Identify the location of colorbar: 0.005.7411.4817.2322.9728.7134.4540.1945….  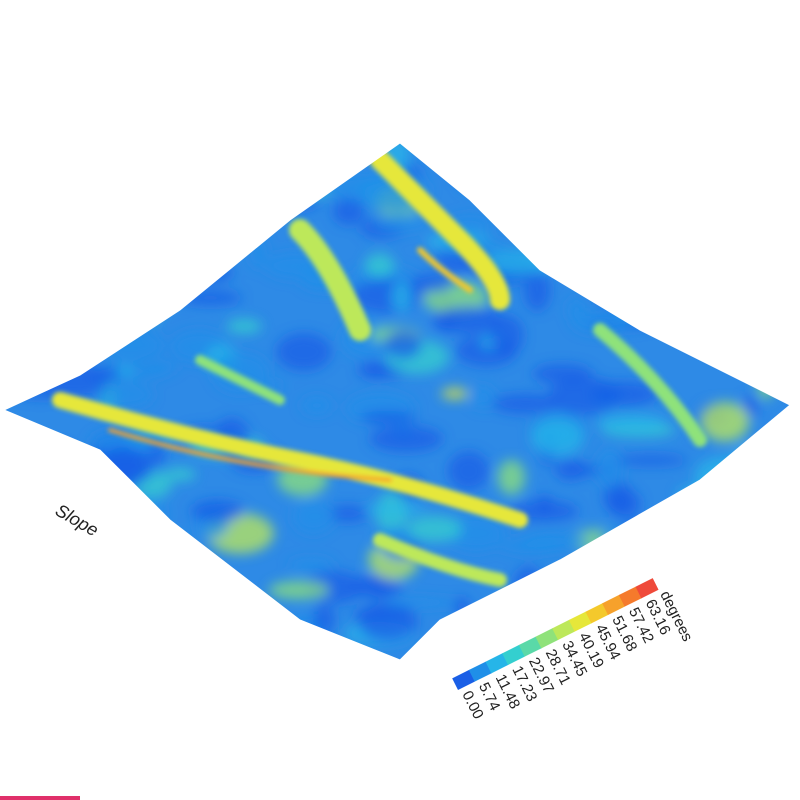
(574, 650).